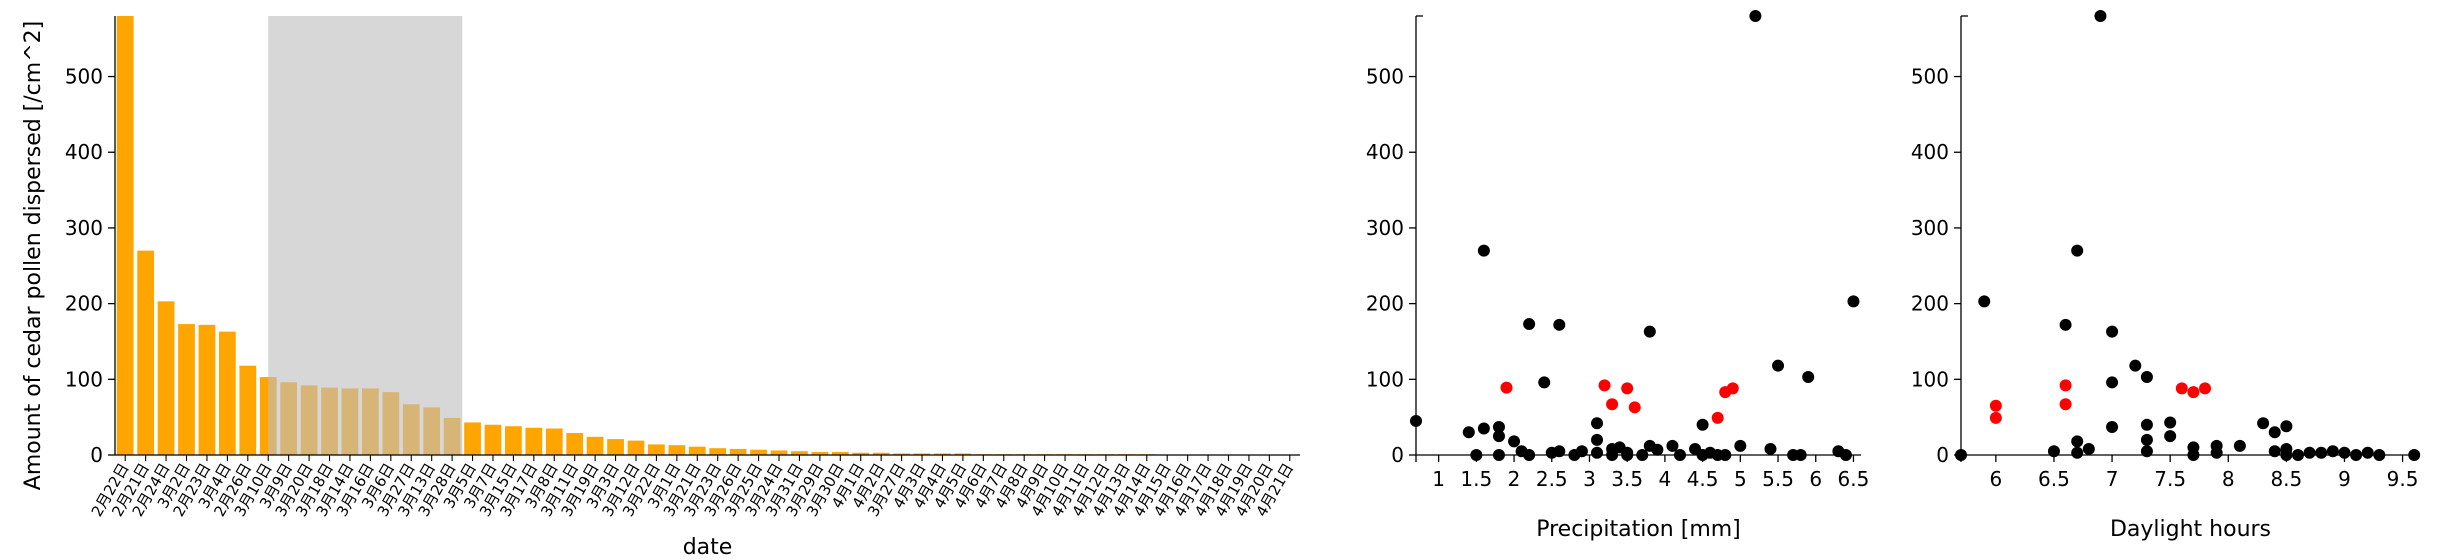  What do you see at coordinates (365, 235) in the screenshot?
I see `highlight-band` at bounding box center [365, 235].